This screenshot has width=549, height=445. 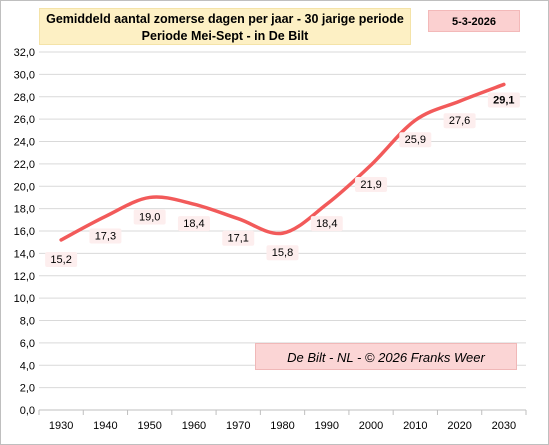 I want to click on y-tick-label: 0,0, so click(x=27, y=411).